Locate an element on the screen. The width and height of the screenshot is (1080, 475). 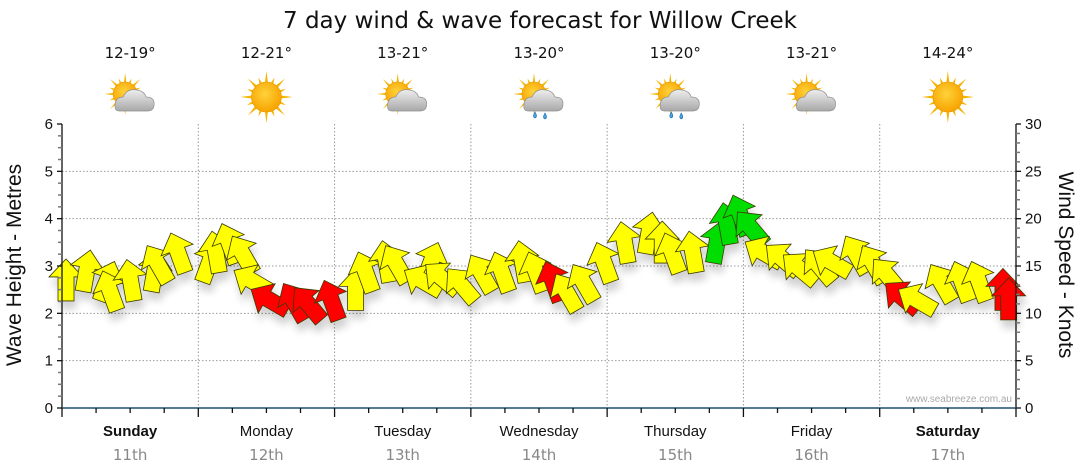
left-tick-label: 4 is located at coordinates (49, 219).